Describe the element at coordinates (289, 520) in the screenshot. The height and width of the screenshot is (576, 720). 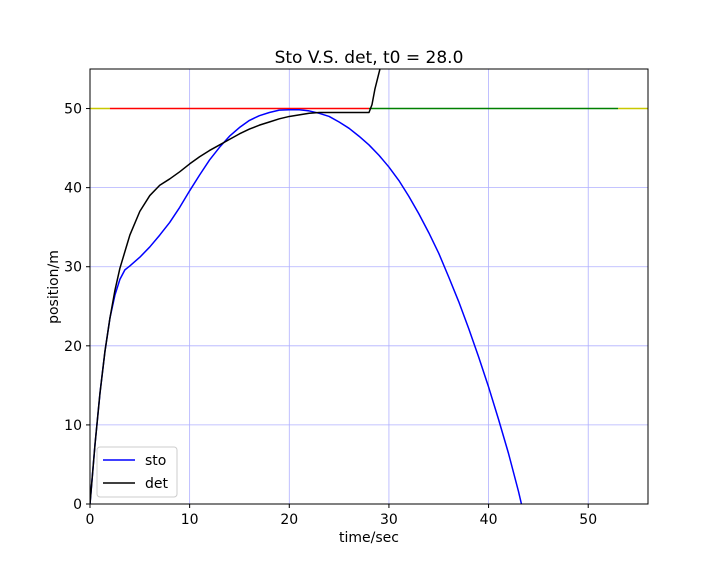
I see `x-tick-label-2: 20` at that location.